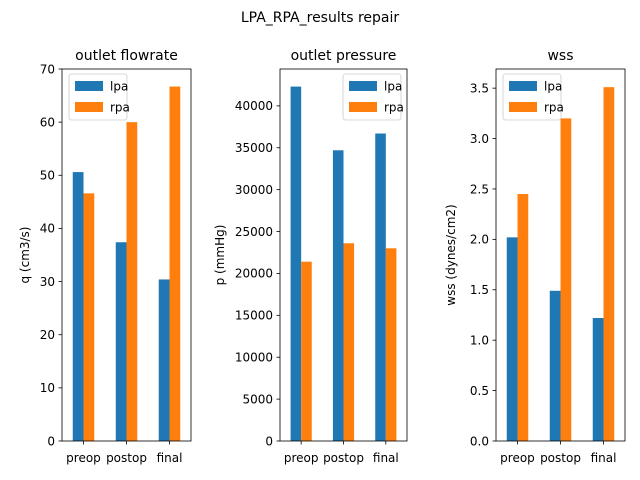 This screenshot has width=640, height=480. Describe the element at coordinates (47, 176) in the screenshot. I see `y-tick-label: 50` at that location.